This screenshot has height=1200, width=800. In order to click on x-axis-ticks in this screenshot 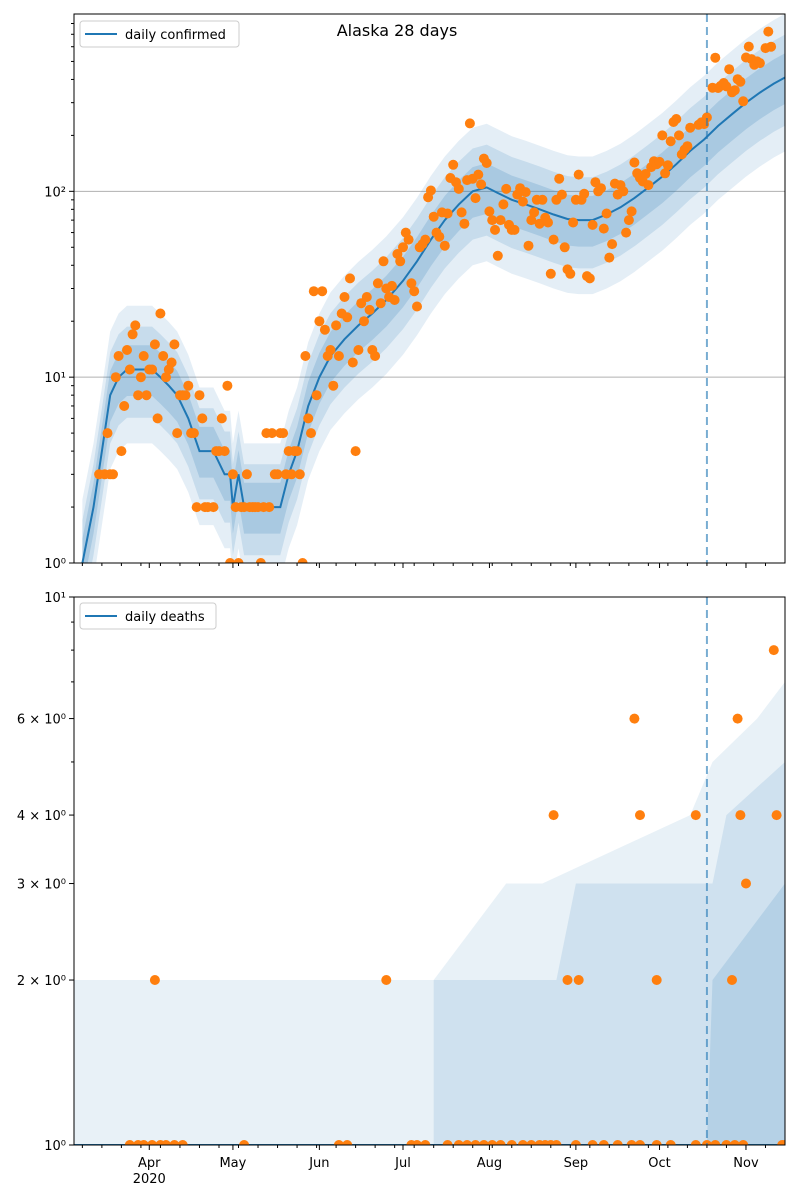, I will do `click(423, 1147)`.